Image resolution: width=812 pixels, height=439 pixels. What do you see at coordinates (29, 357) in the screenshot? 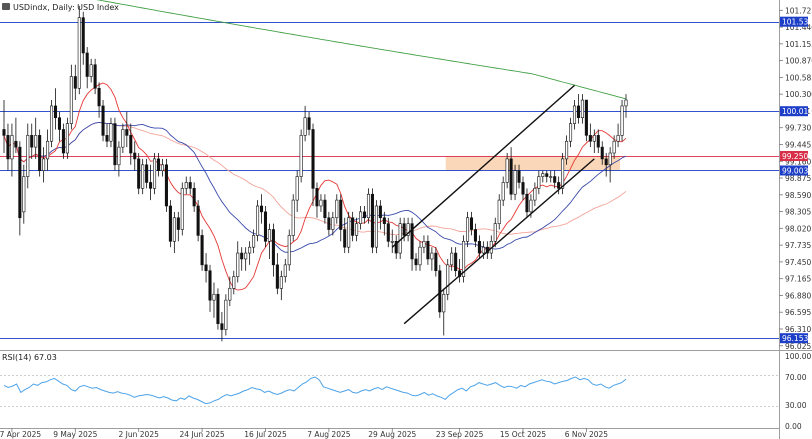
I see `rsi-label: RSI(14) 67.03` at bounding box center [29, 357].